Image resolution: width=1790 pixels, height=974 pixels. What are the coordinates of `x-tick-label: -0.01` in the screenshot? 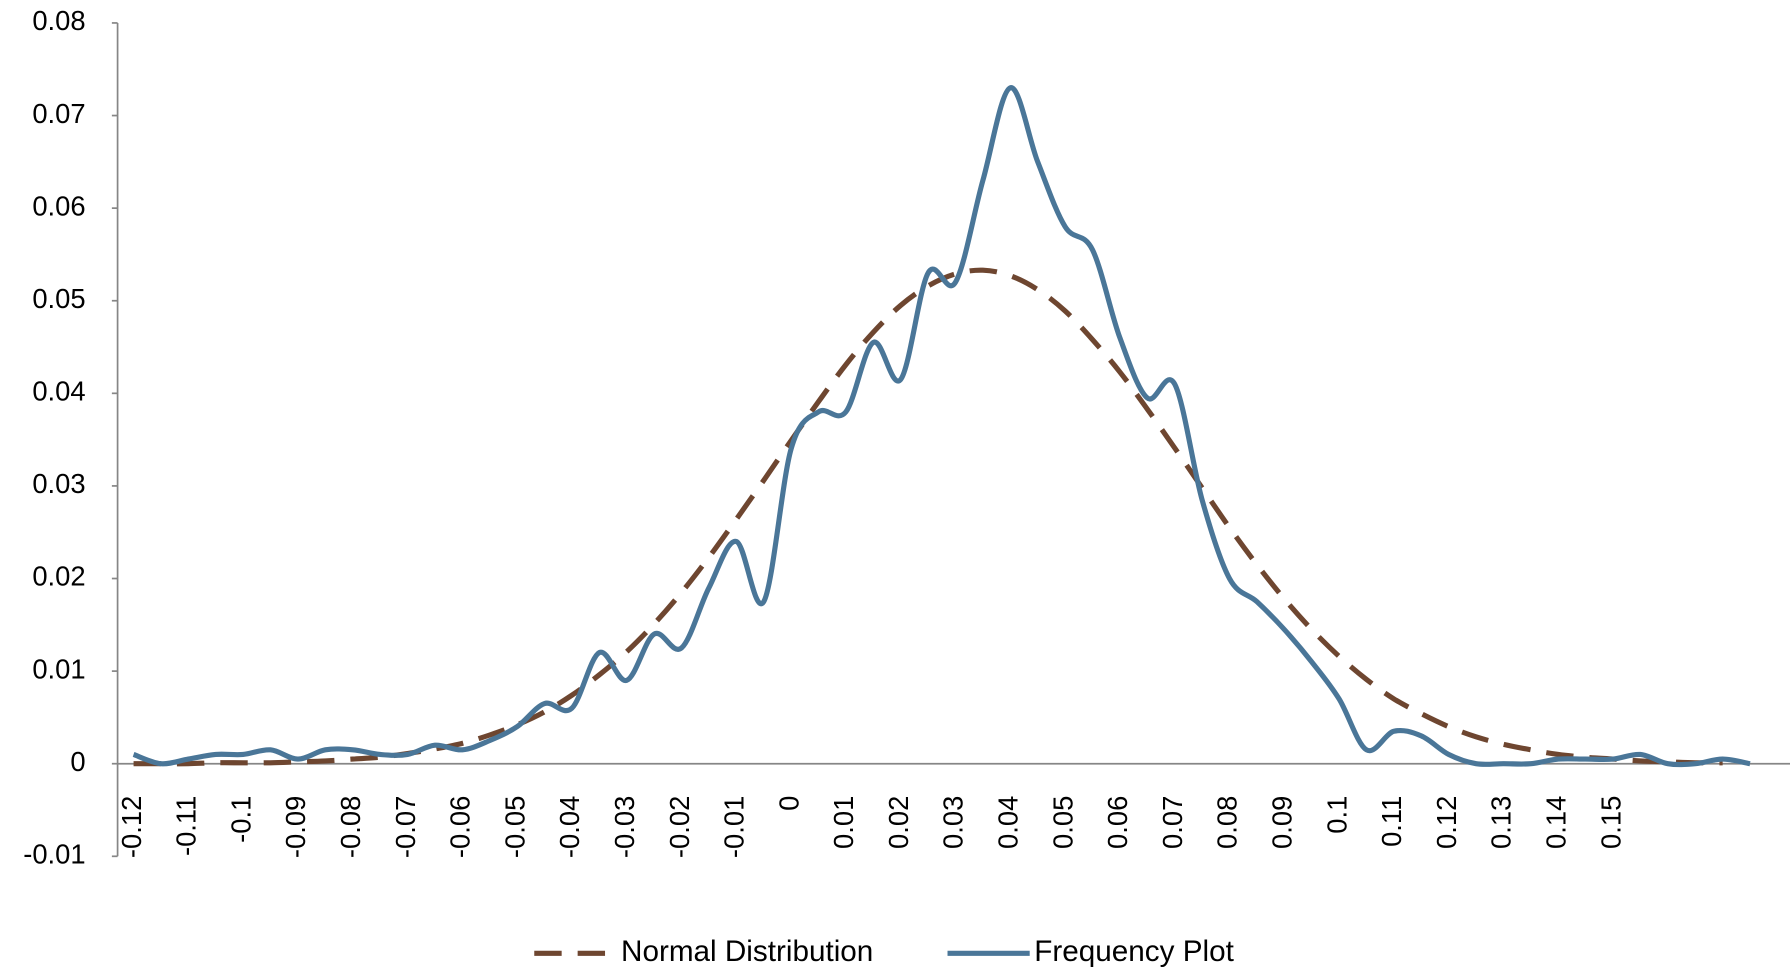 It's located at (734, 827).